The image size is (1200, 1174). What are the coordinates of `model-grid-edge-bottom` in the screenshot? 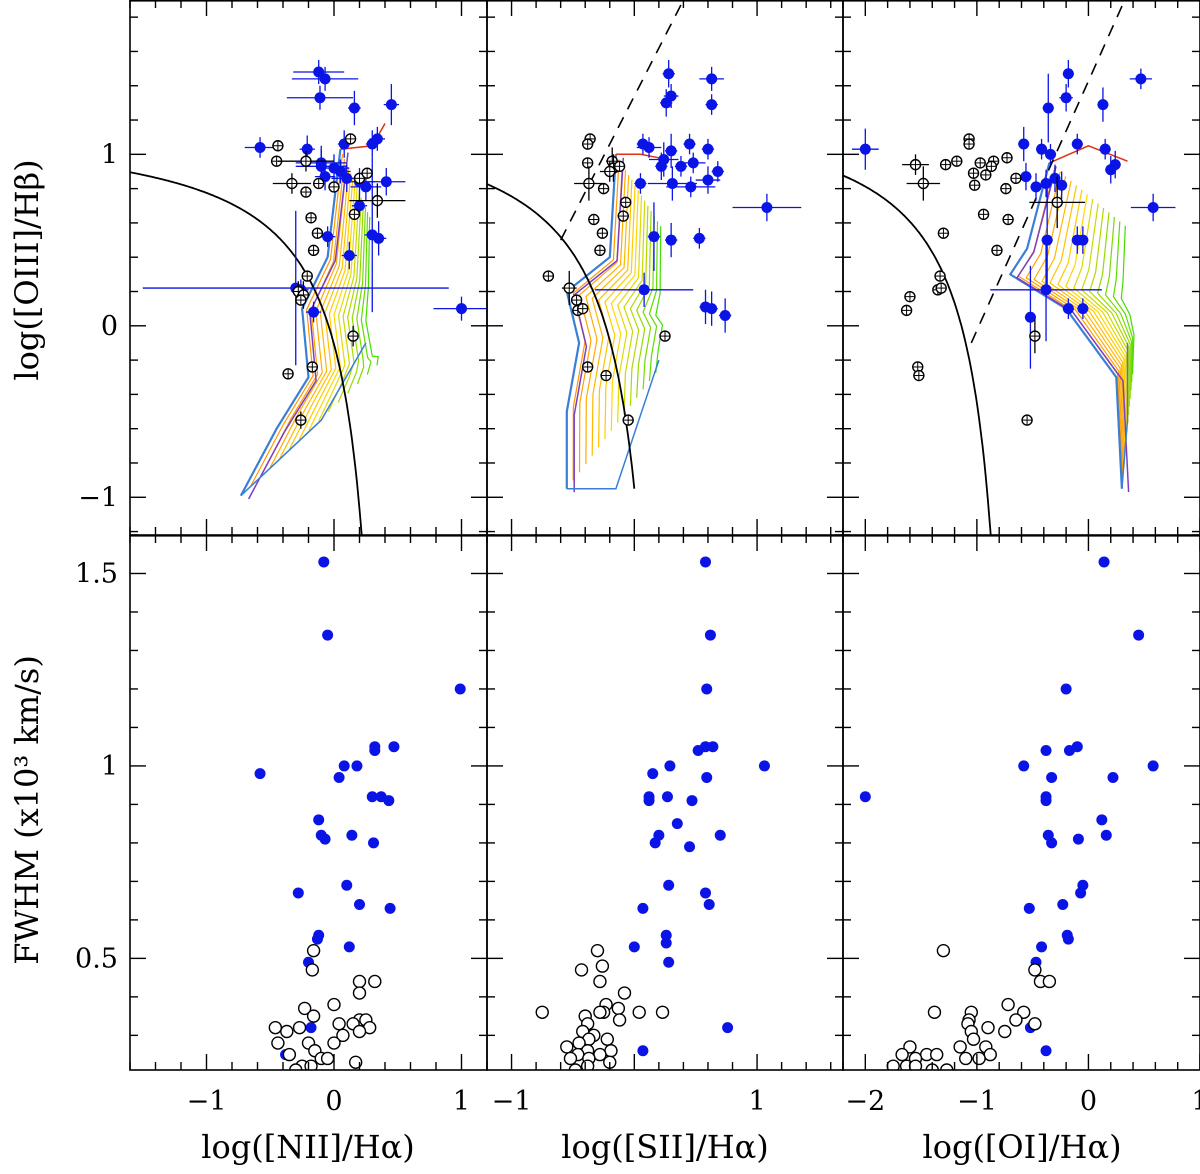 It's located at (613, 424).